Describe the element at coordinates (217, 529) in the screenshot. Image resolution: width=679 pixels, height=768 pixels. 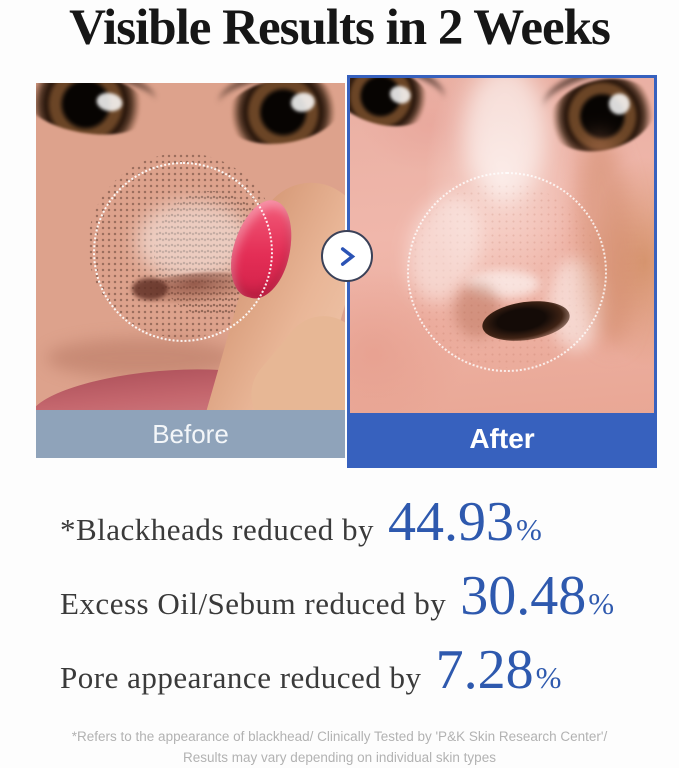
I see `stat-label: *Blackheads reduced by` at that location.